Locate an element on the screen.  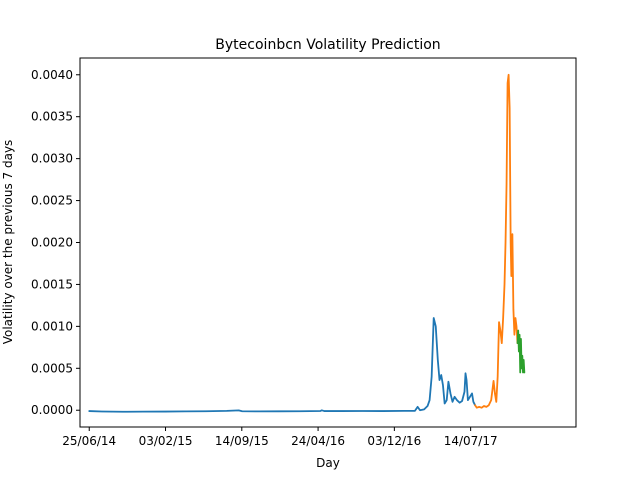
x-tick-label: 24/04/16 is located at coordinates (318, 441).